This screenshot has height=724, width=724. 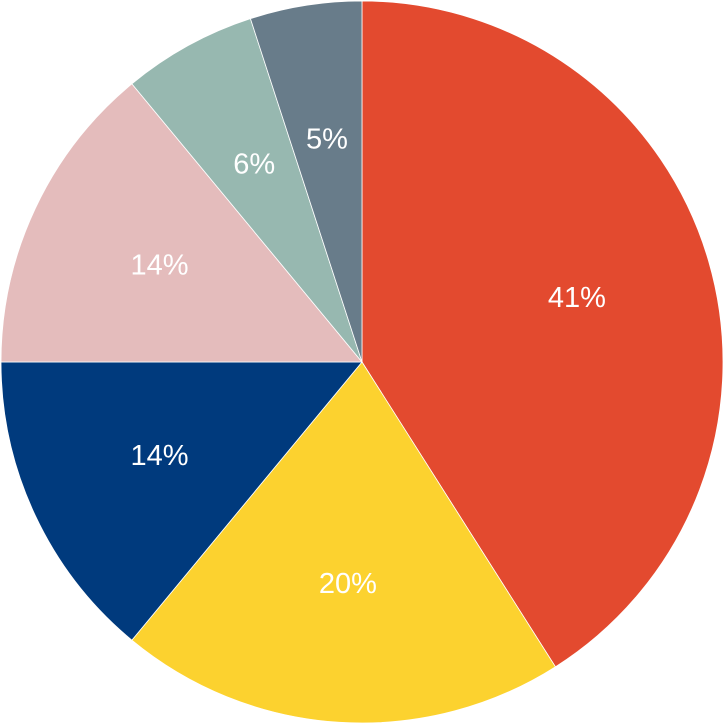 I want to click on slice-label: 41%, so click(x=577, y=298).